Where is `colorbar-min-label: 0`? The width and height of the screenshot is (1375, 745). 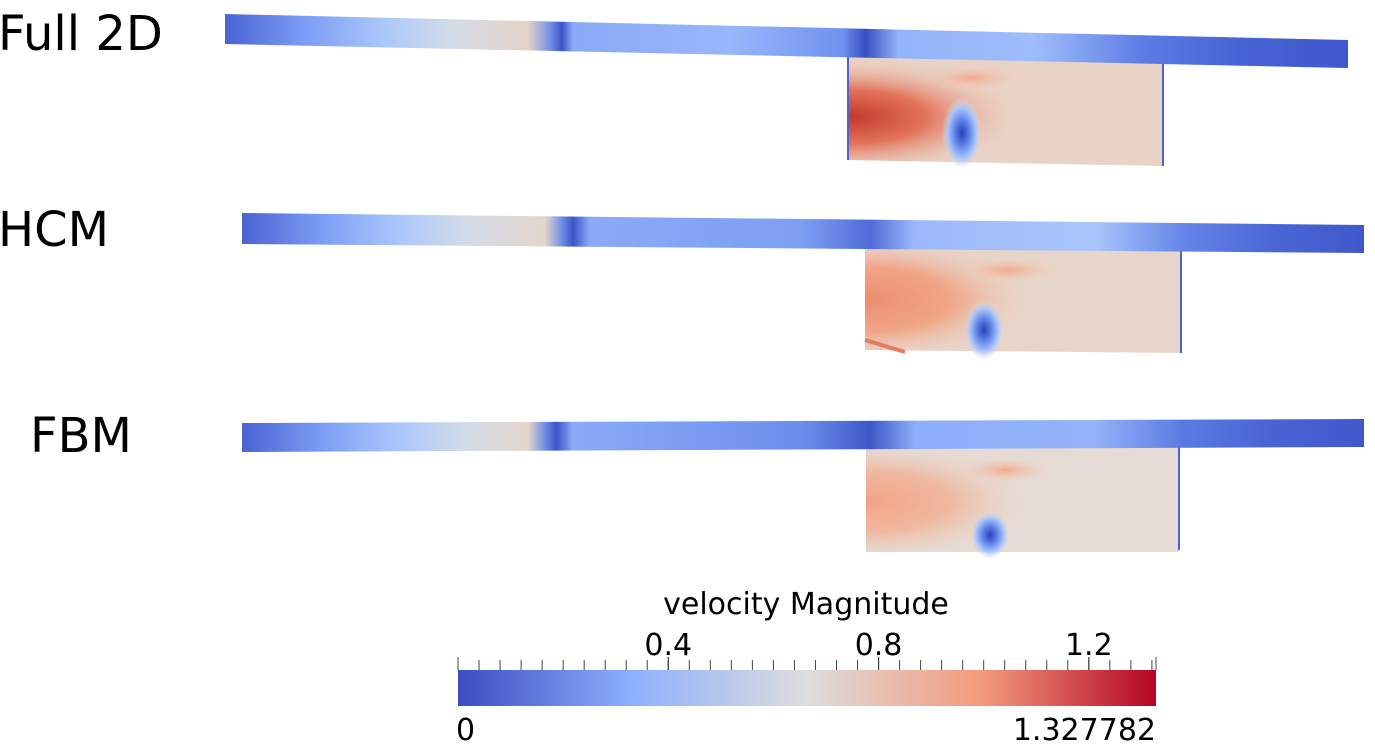
colorbar-min-label: 0 is located at coordinates (465, 729).